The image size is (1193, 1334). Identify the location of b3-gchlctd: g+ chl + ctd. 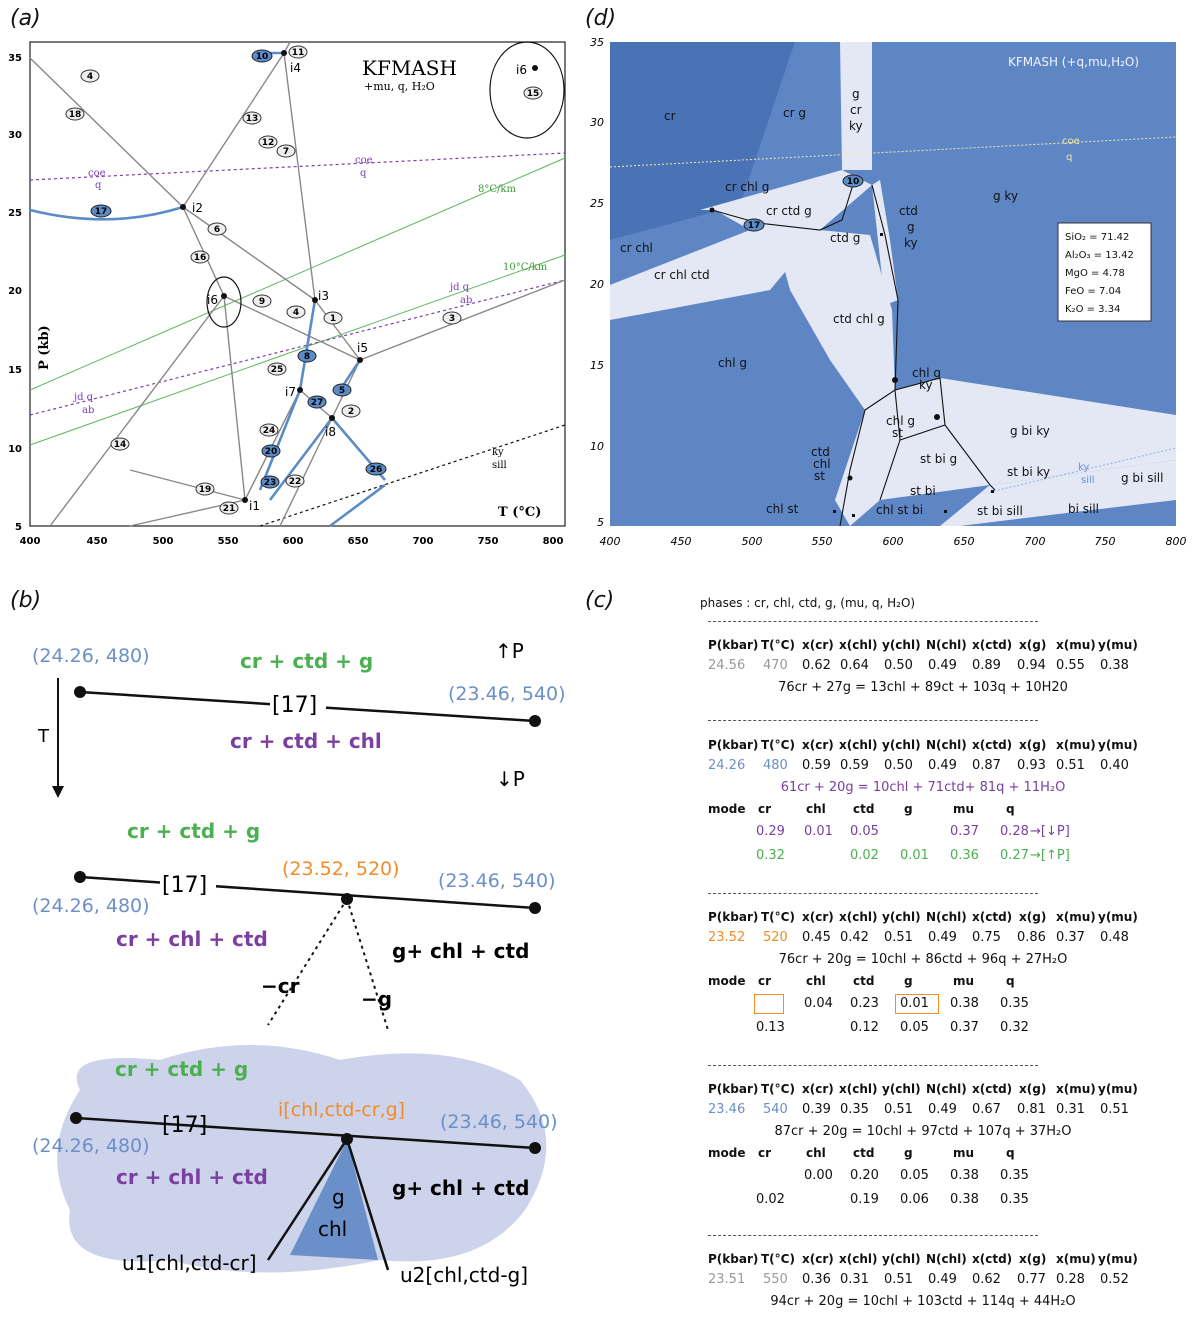
(460, 1188).